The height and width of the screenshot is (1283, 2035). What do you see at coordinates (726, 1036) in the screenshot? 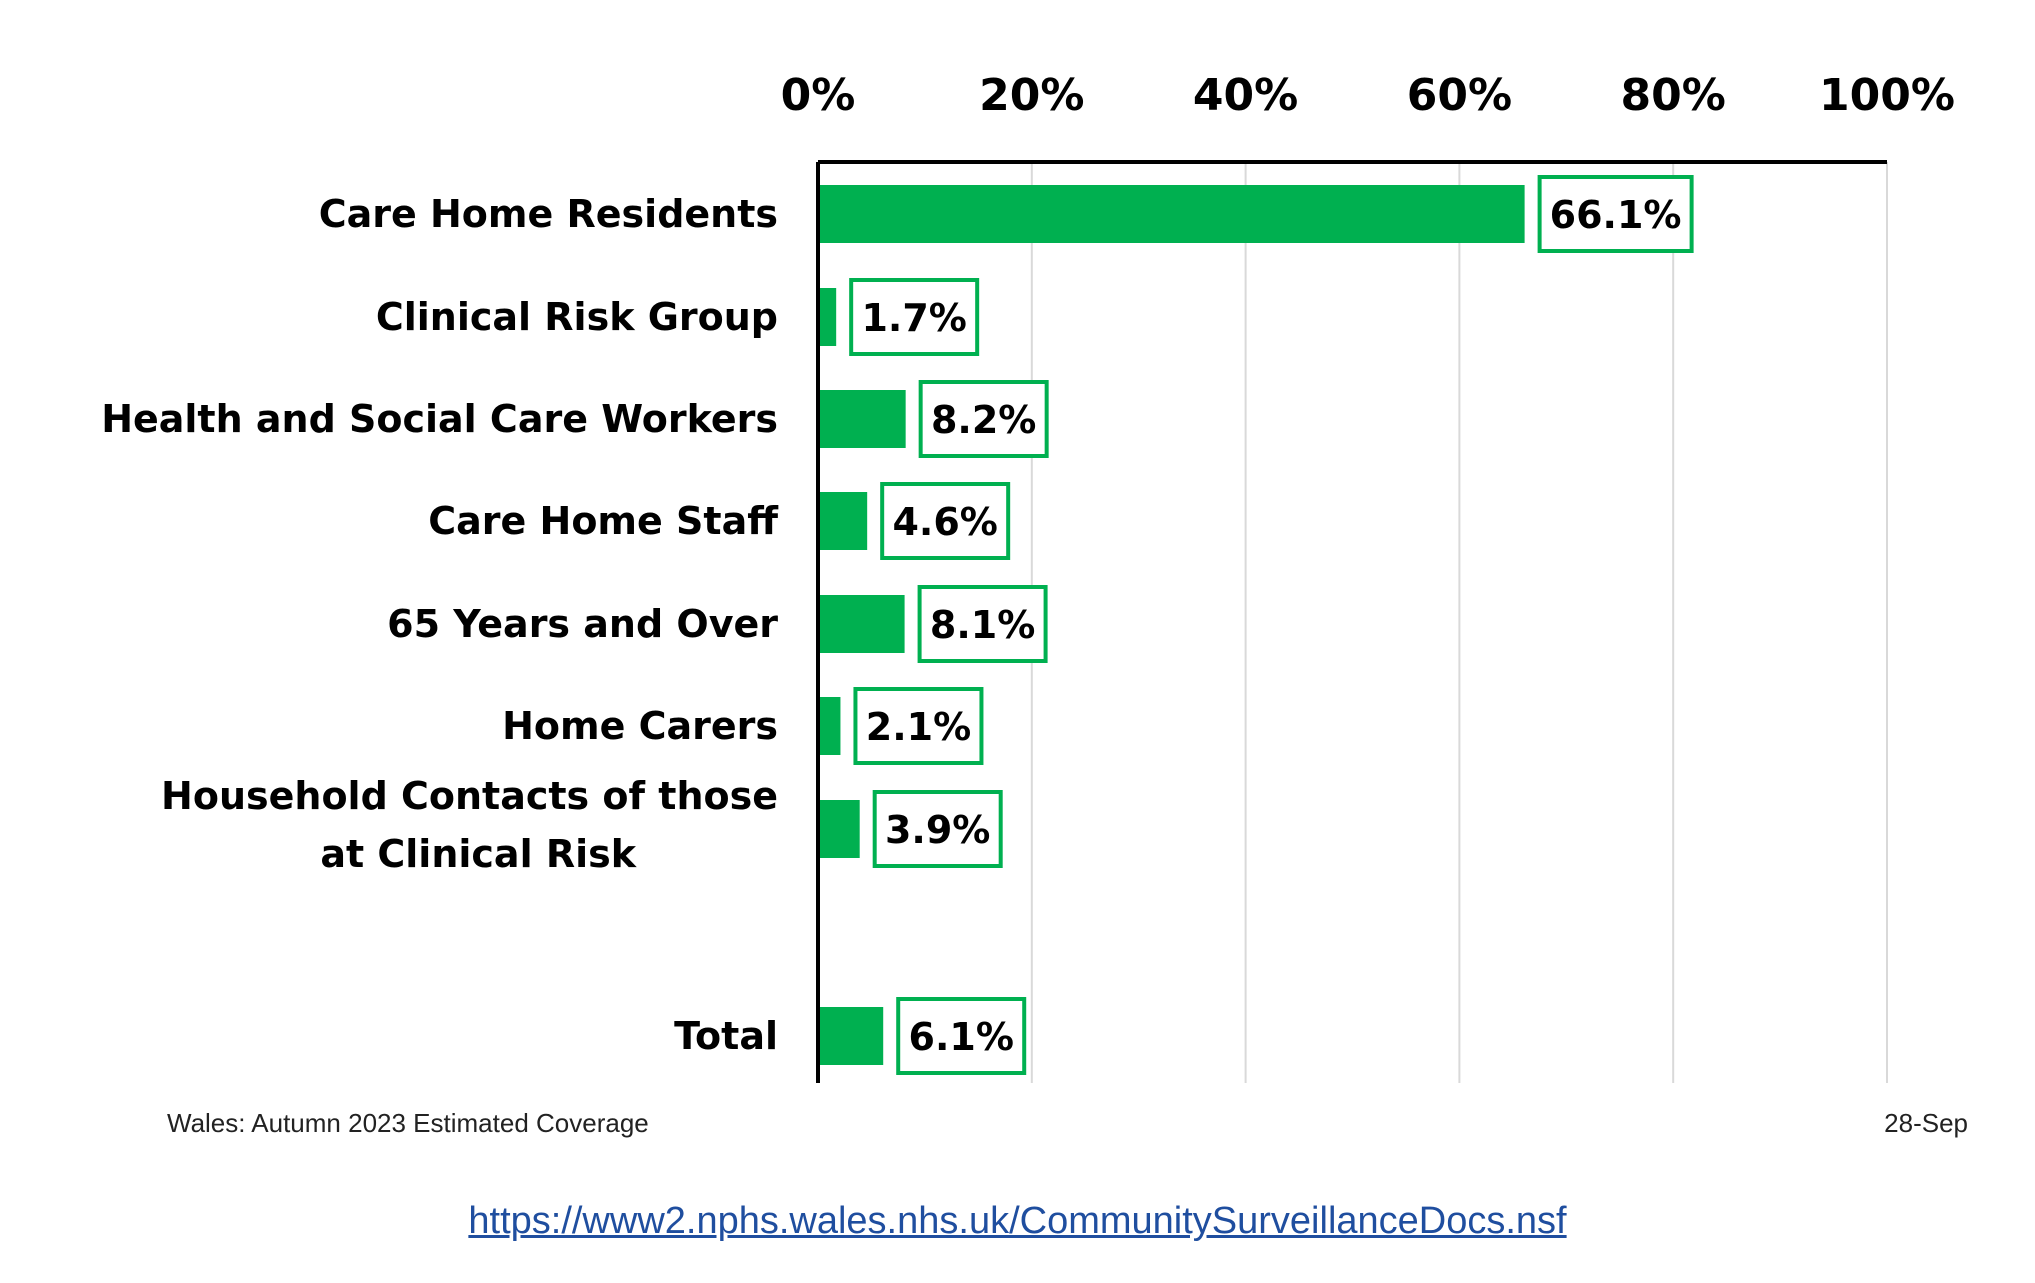
I see `category-label-7: Total` at bounding box center [726, 1036].